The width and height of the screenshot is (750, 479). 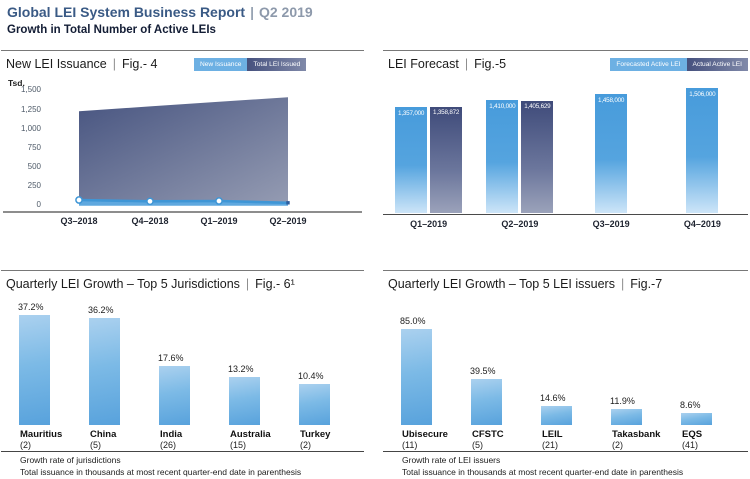 I want to click on fig5-x-tick: Q1–2019, so click(x=429, y=224).